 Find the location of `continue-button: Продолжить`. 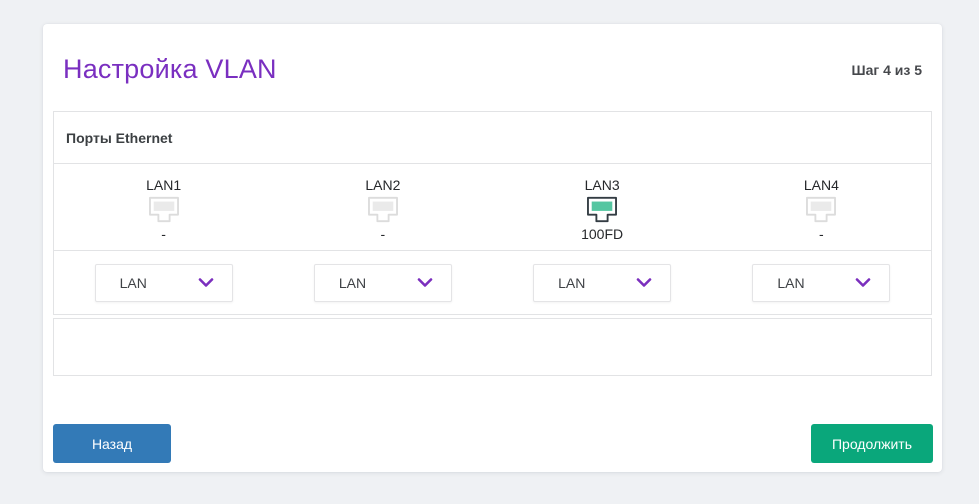

continue-button: Продолжить is located at coordinates (872, 443).